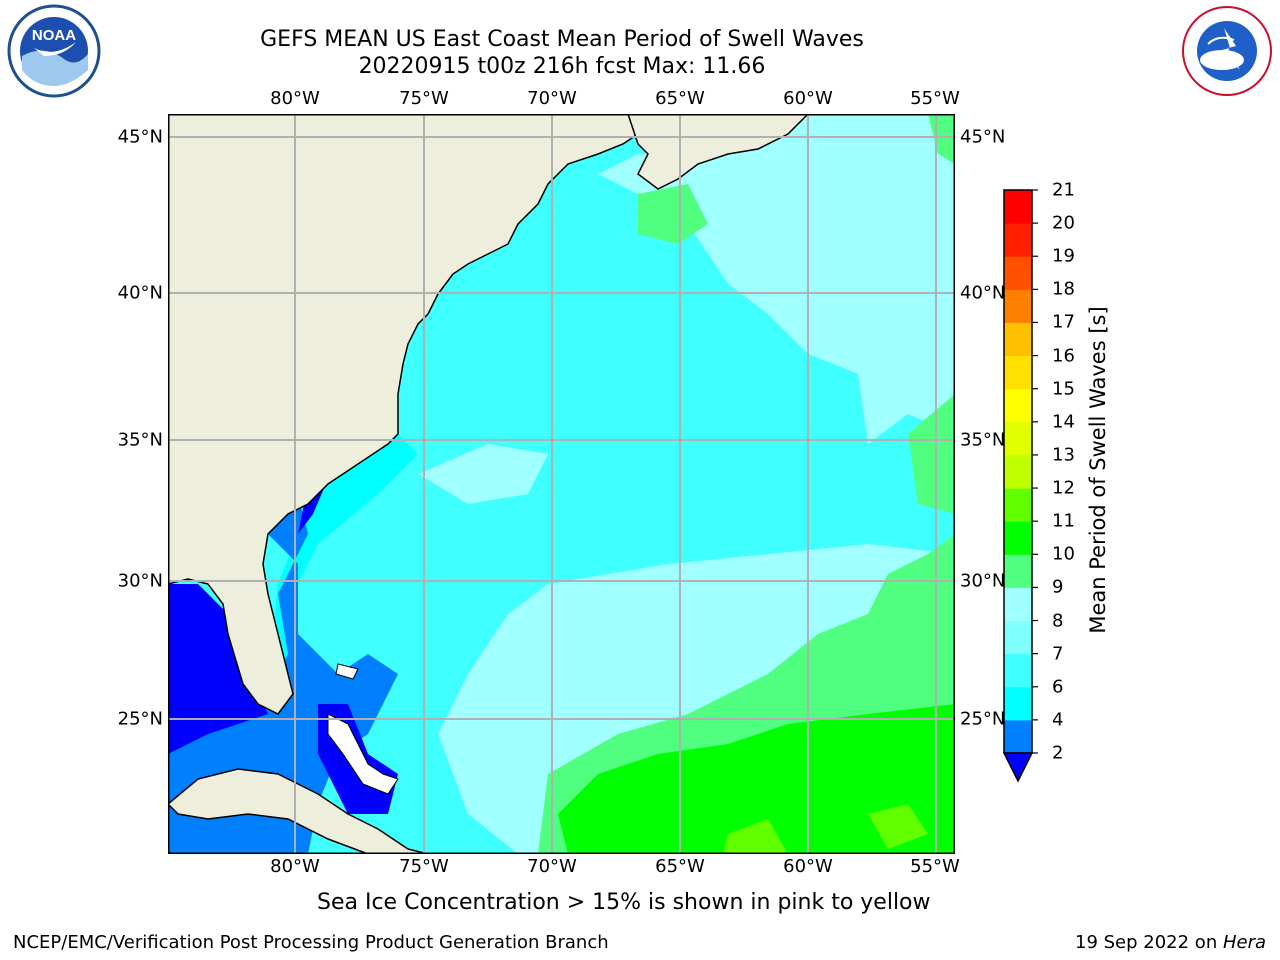 The image size is (1280, 960). I want to click on lat-label-right: 40°N, so click(983, 293).